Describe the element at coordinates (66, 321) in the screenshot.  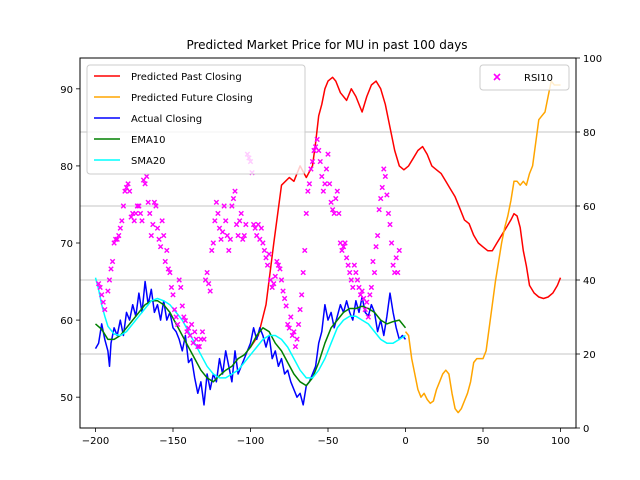
I see `y-tick-label: 60` at that location.